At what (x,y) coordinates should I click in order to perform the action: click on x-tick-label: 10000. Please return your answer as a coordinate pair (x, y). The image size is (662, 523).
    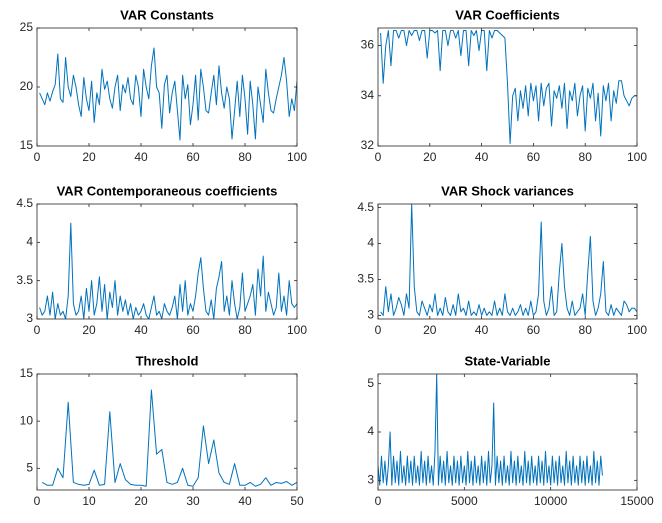
    Looking at the image, I should click on (551, 501).